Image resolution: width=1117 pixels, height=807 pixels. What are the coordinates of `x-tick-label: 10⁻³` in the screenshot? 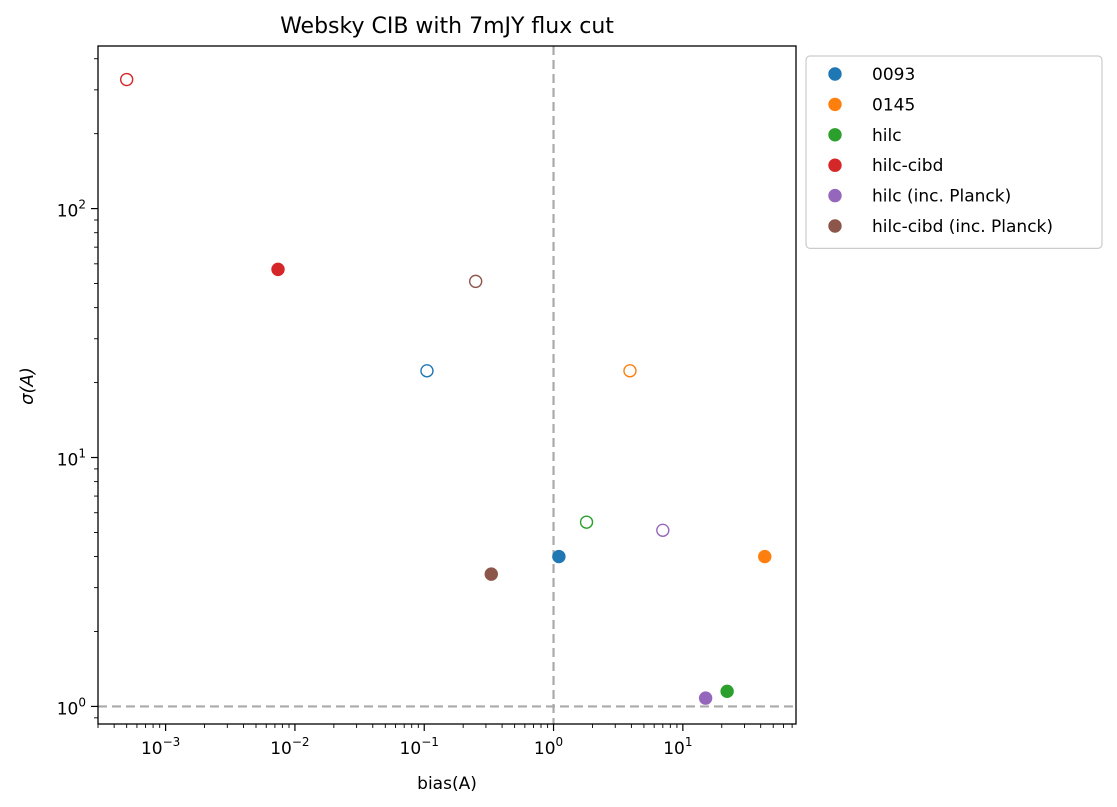 It's located at (160, 747).